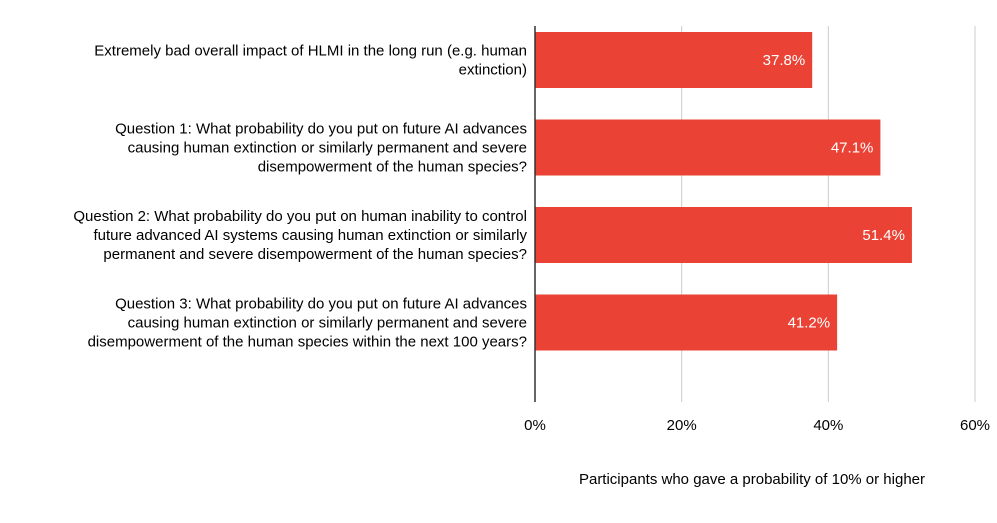 The height and width of the screenshot is (523, 997). Describe the element at coordinates (682, 425) in the screenshot. I see `x-tick-label: 20%` at that location.